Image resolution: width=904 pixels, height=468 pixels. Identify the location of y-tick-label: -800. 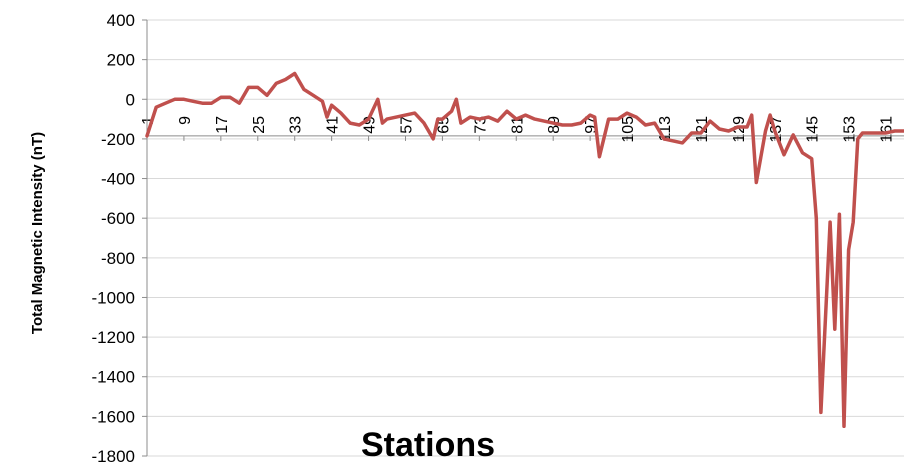
(118, 258).